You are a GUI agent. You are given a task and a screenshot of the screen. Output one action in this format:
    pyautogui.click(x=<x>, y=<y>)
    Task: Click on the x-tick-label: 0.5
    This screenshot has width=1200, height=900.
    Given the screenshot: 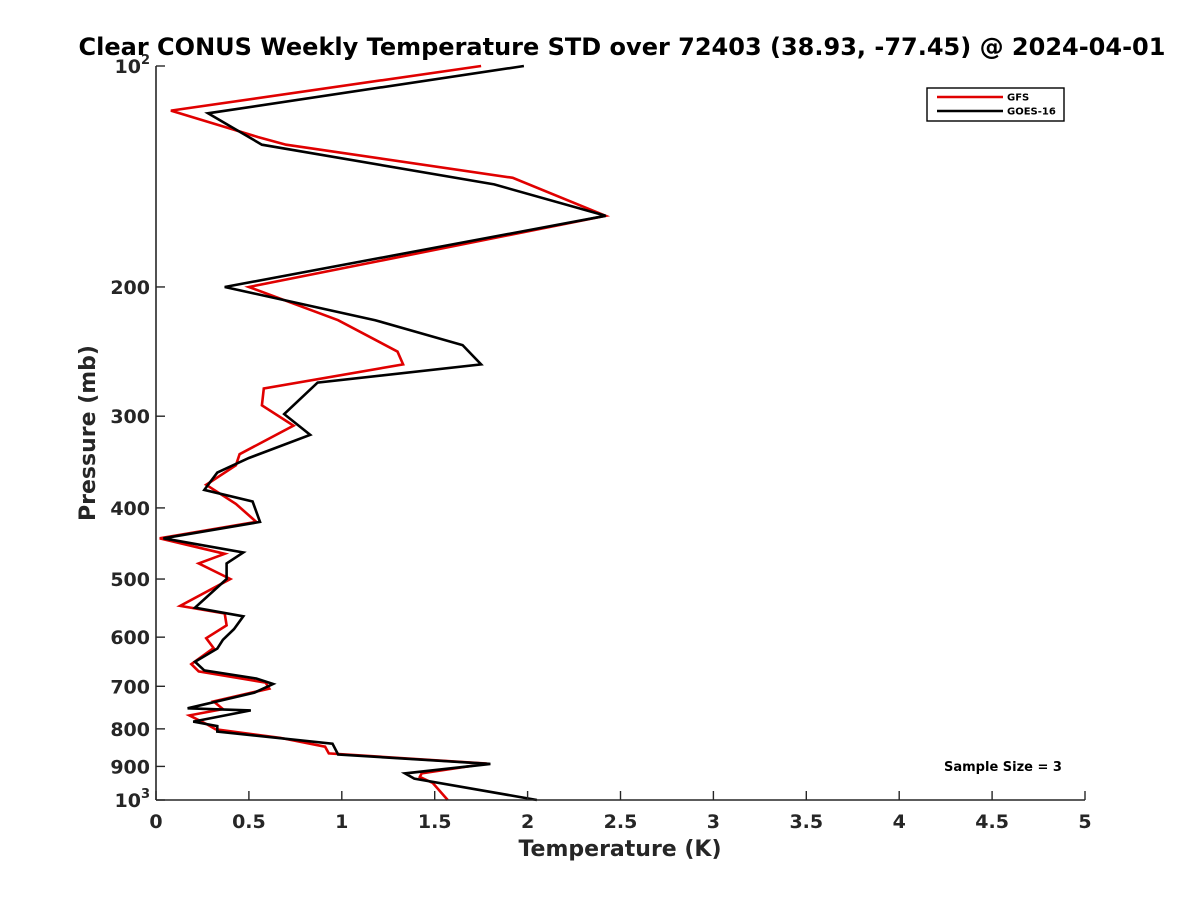 What is the action you would take?
    pyautogui.click(x=249, y=822)
    